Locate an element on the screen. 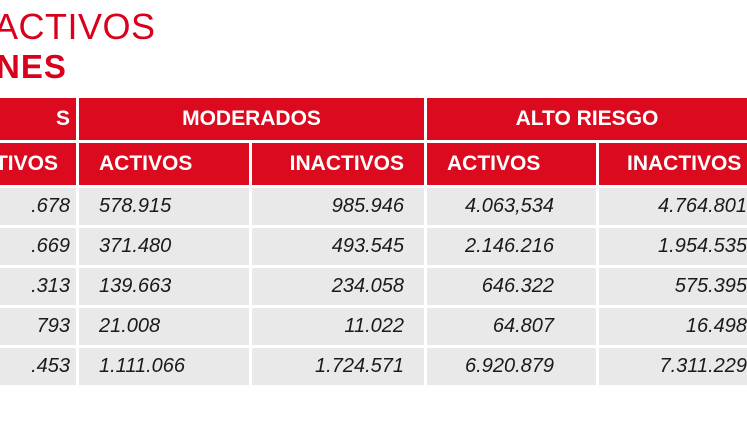  table-cell: 6.920.879 is located at coordinates (511, 366).